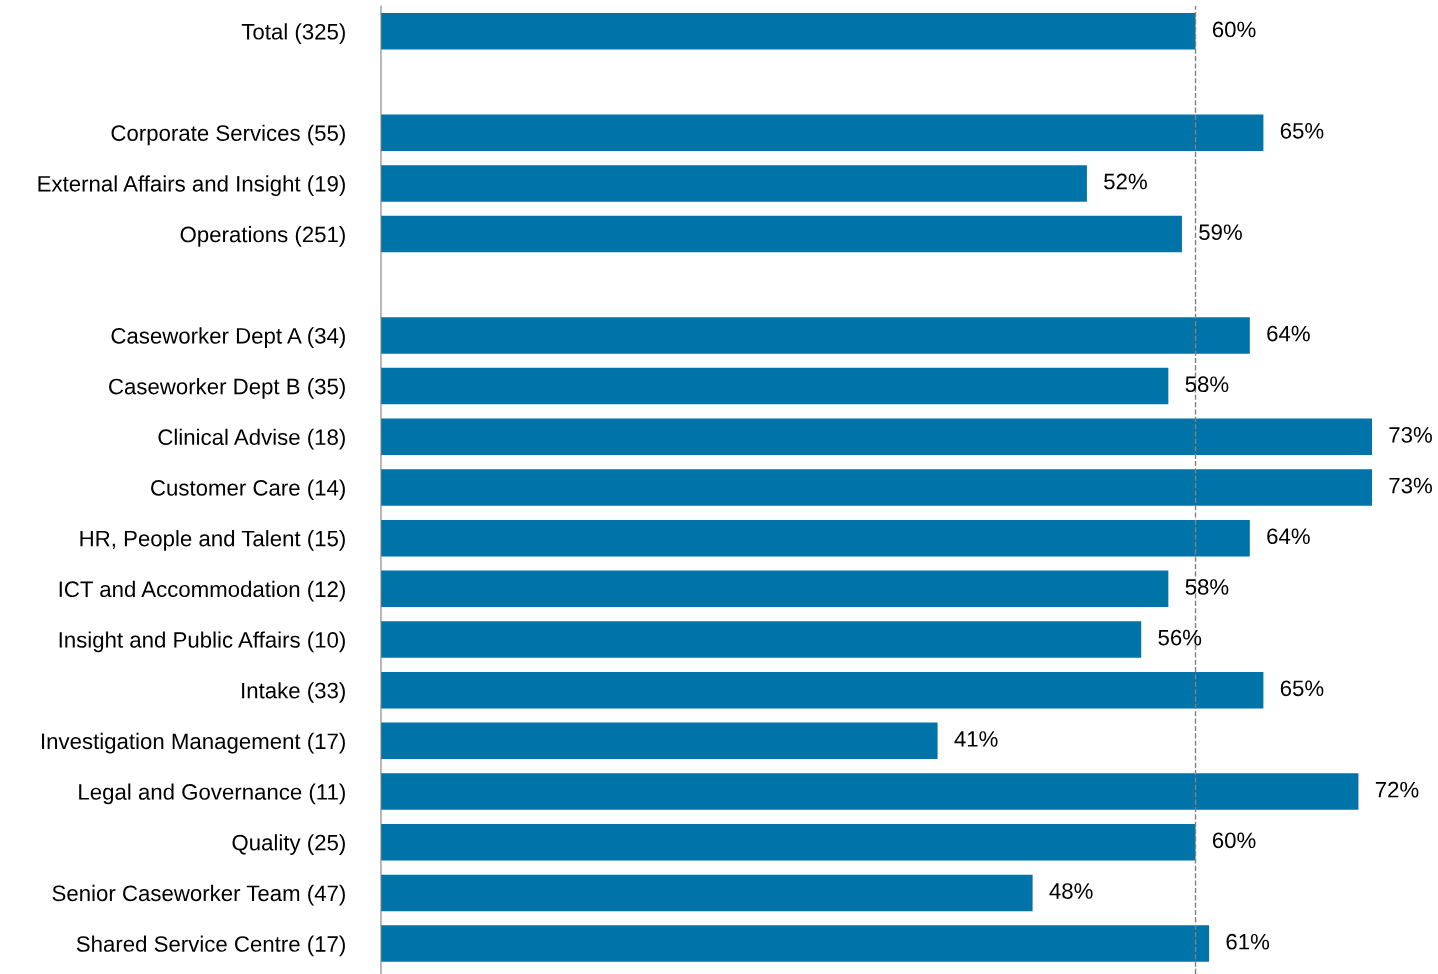 This screenshot has height=974, width=1438. I want to click on y-tick-label: ICT and Accommodation (12), so click(202, 591).